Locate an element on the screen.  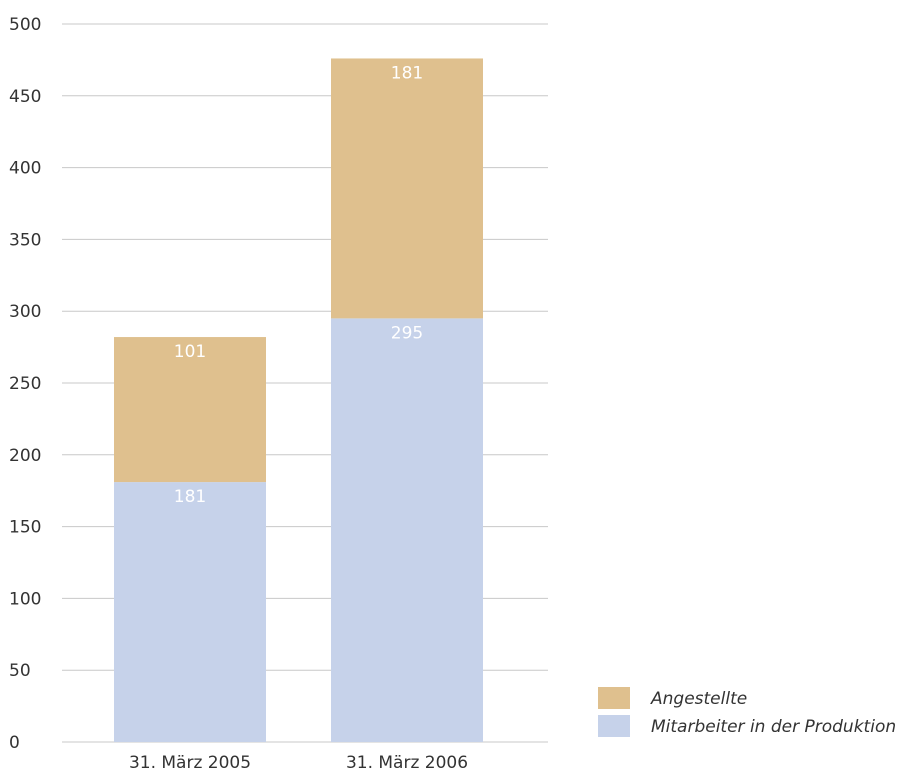
y-tick-label: 100 is located at coordinates (25, 599).